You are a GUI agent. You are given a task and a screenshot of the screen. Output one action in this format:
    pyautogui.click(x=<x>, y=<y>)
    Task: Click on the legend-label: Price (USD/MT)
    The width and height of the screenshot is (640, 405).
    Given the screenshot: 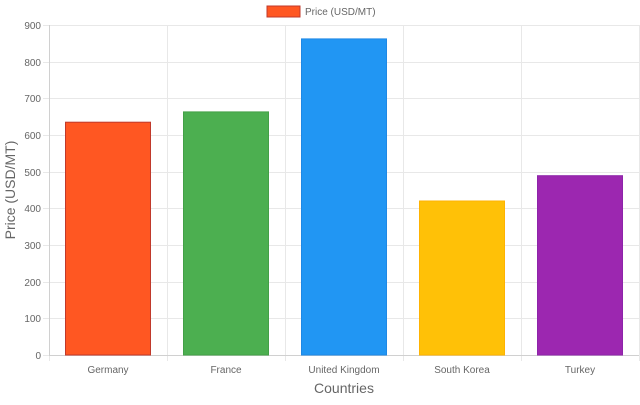 What is the action you would take?
    pyautogui.click(x=340, y=12)
    